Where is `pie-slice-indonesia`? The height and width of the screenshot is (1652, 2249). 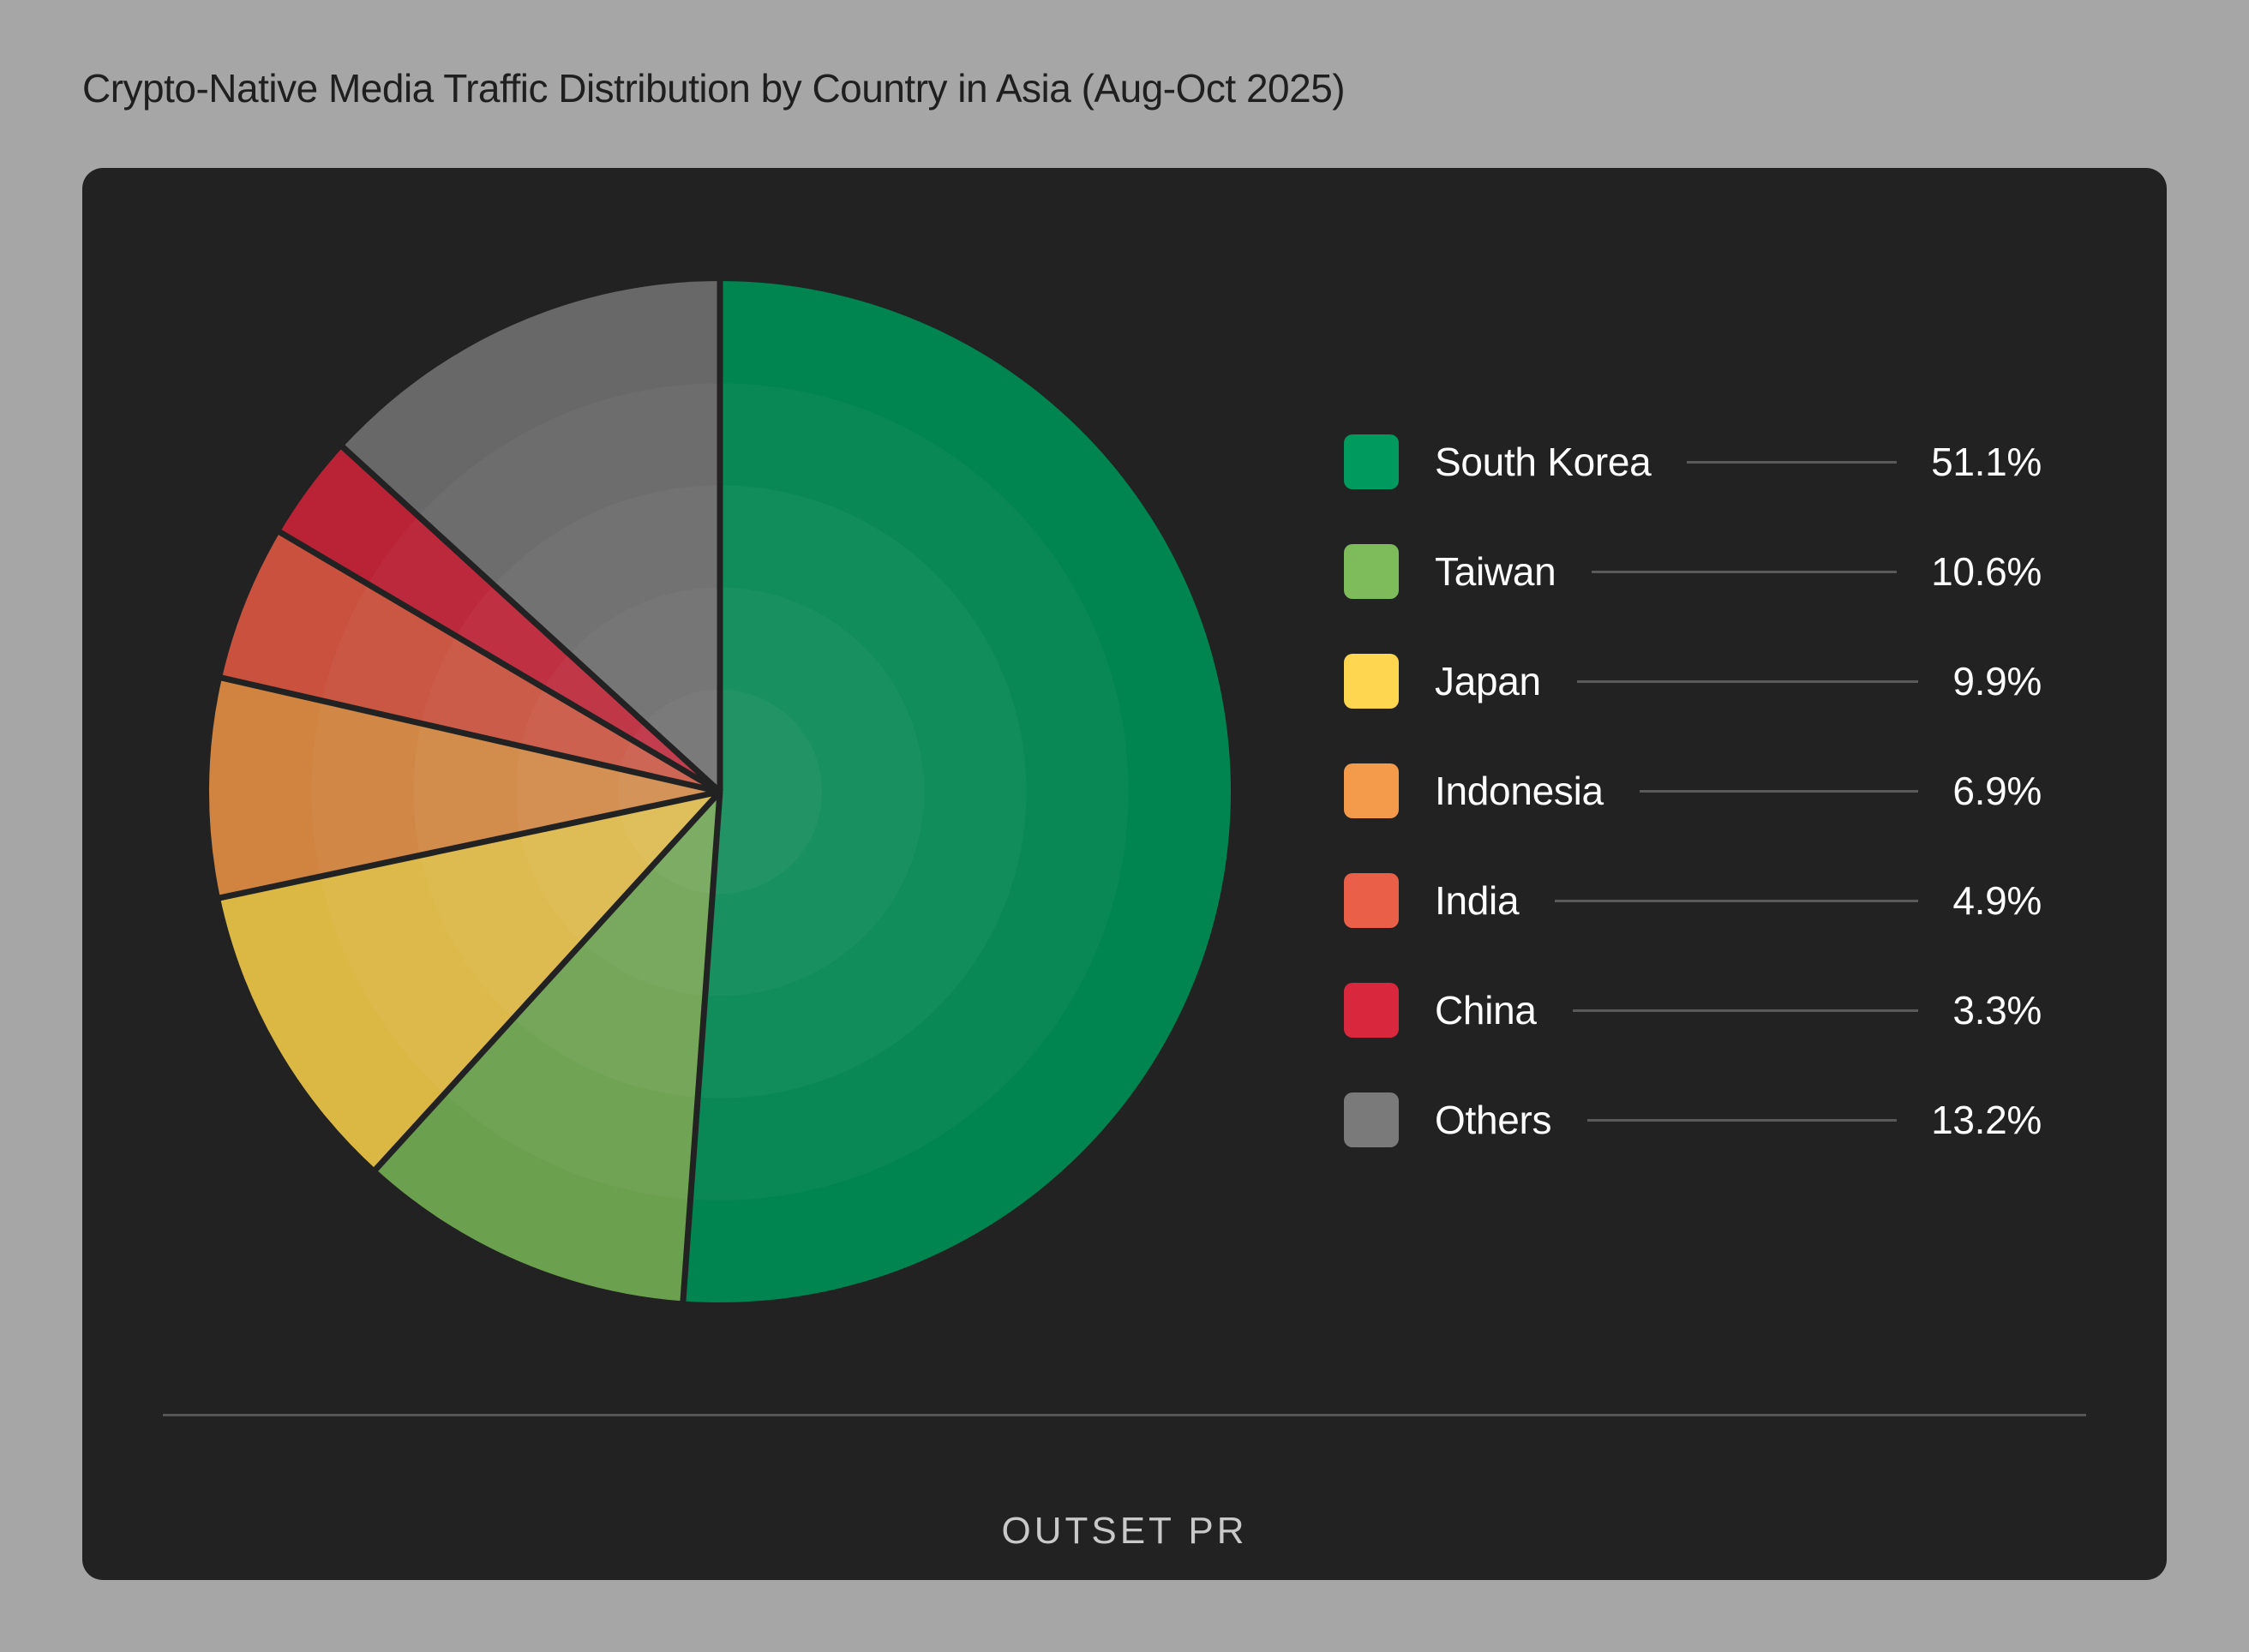
pie-slice-indonesia is located at coordinates (464, 788).